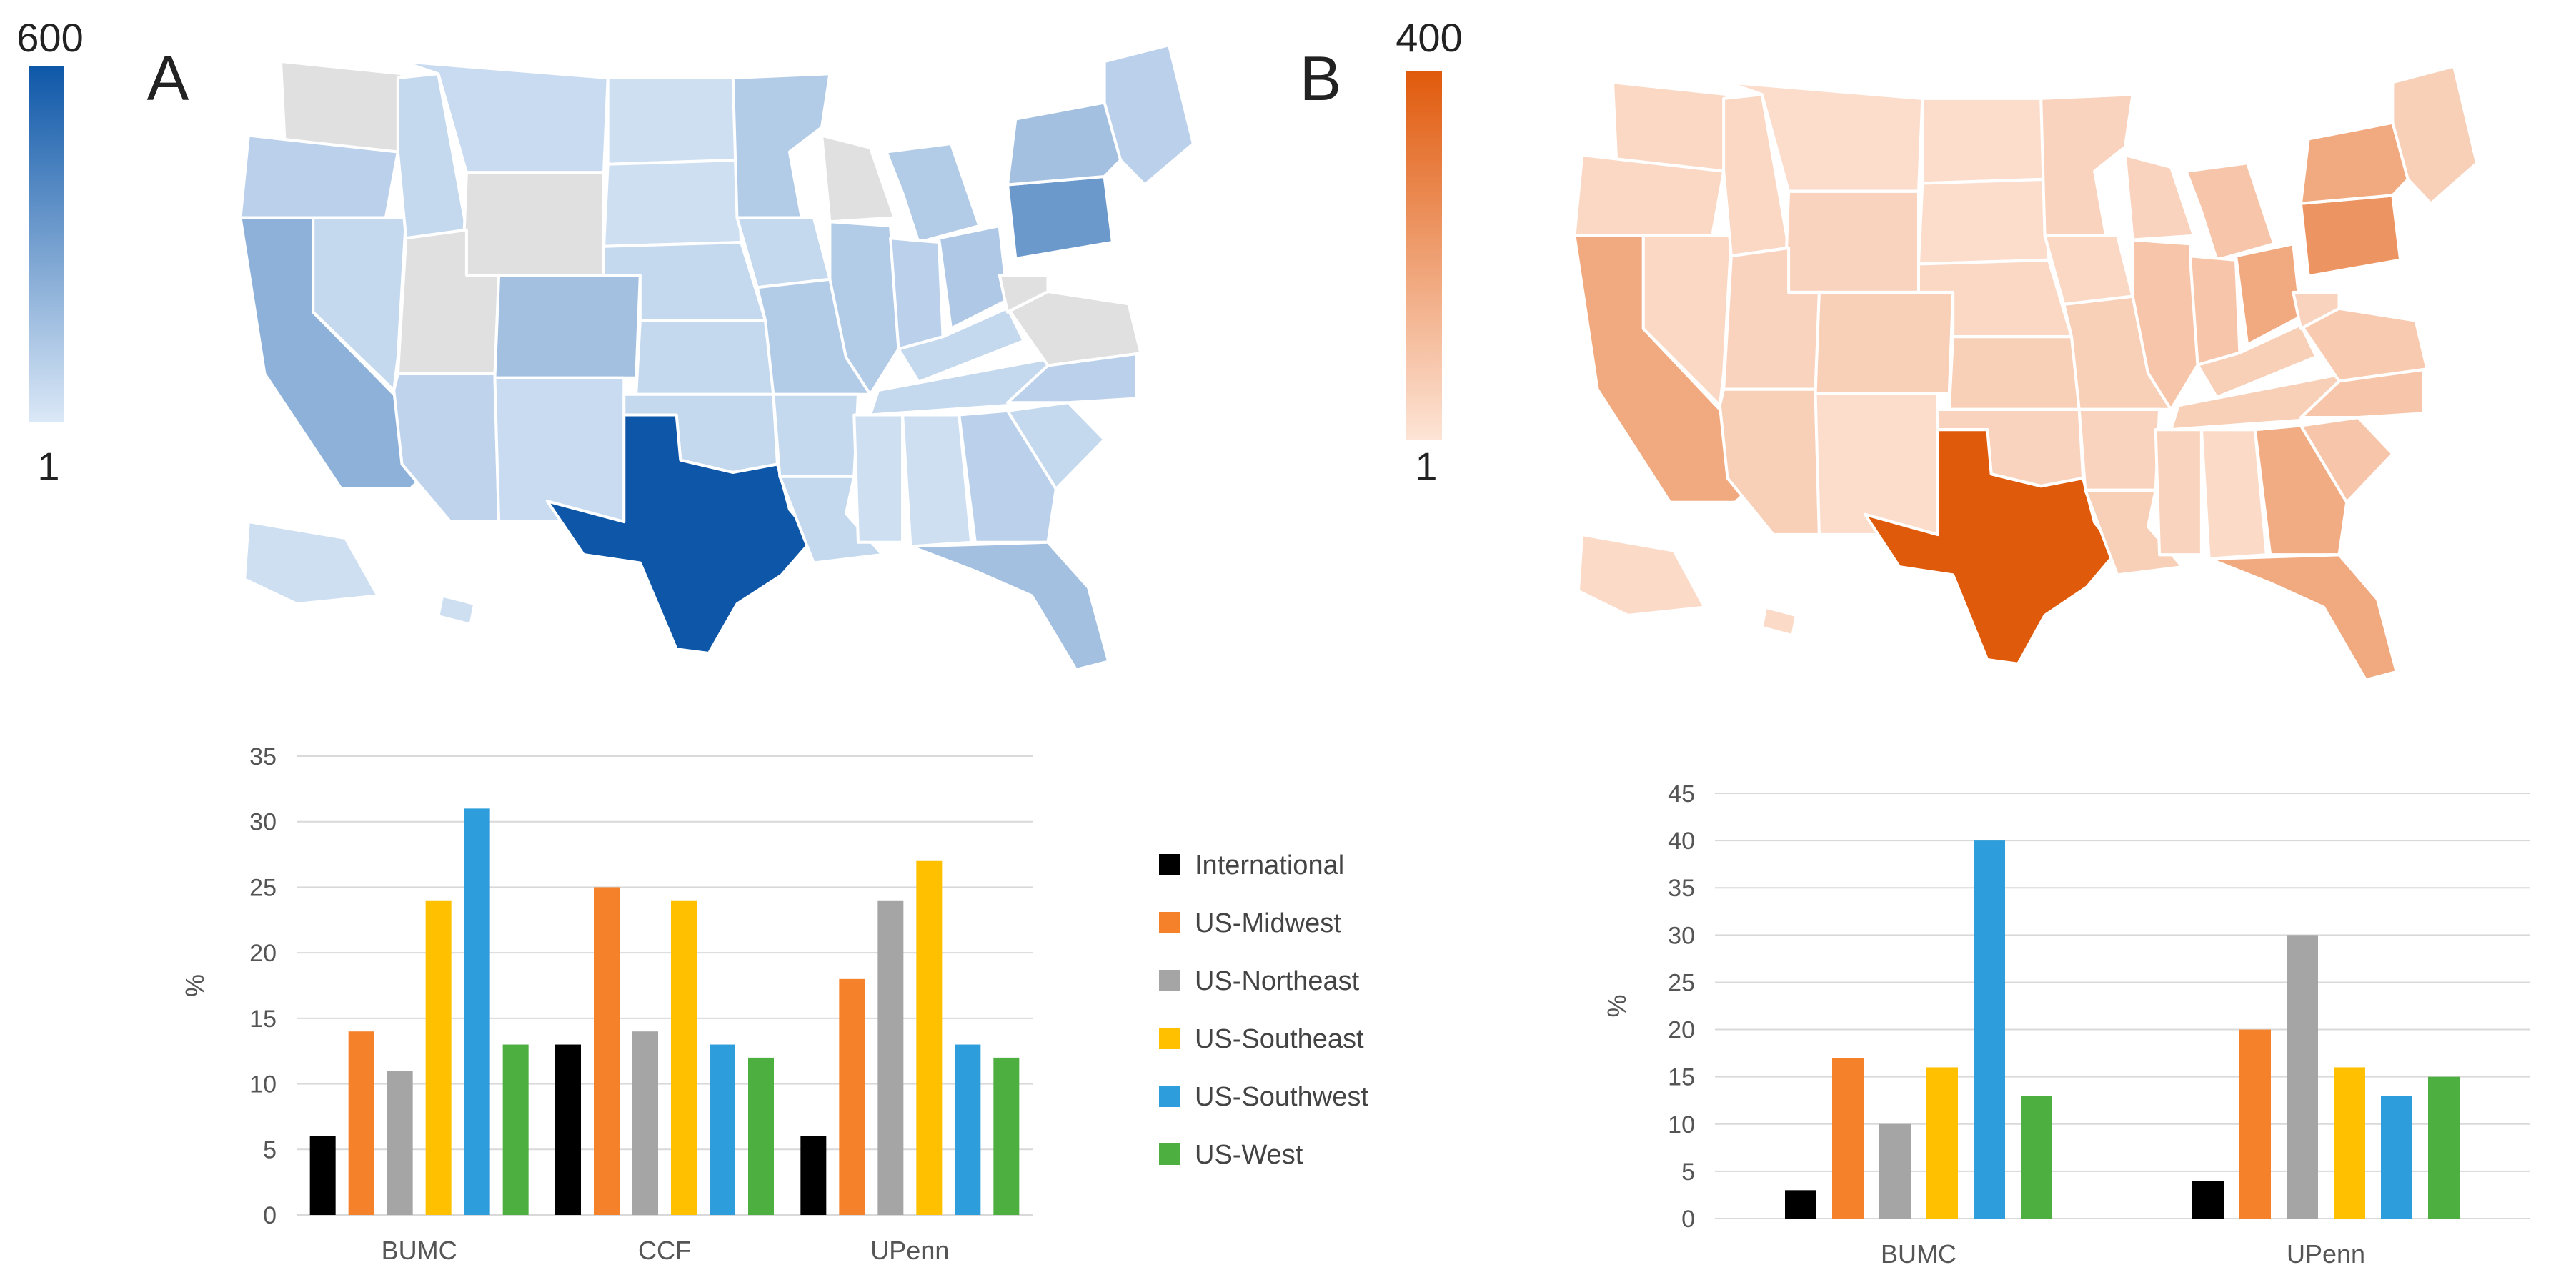 This screenshot has height=1280, width=2576. What do you see at coordinates (1687, 320) in the screenshot?
I see `state-nv-b` at bounding box center [1687, 320].